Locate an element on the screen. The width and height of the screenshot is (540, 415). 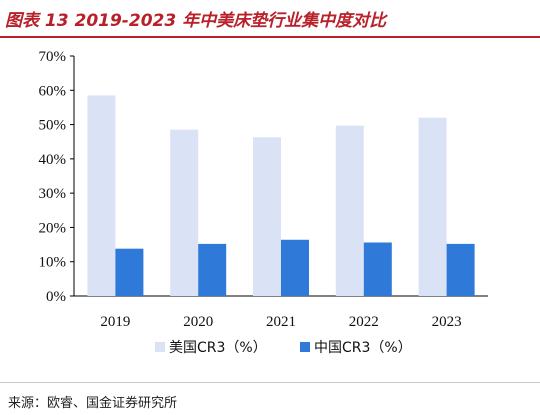
legend-swatch-cn is located at coordinates (305, 347).